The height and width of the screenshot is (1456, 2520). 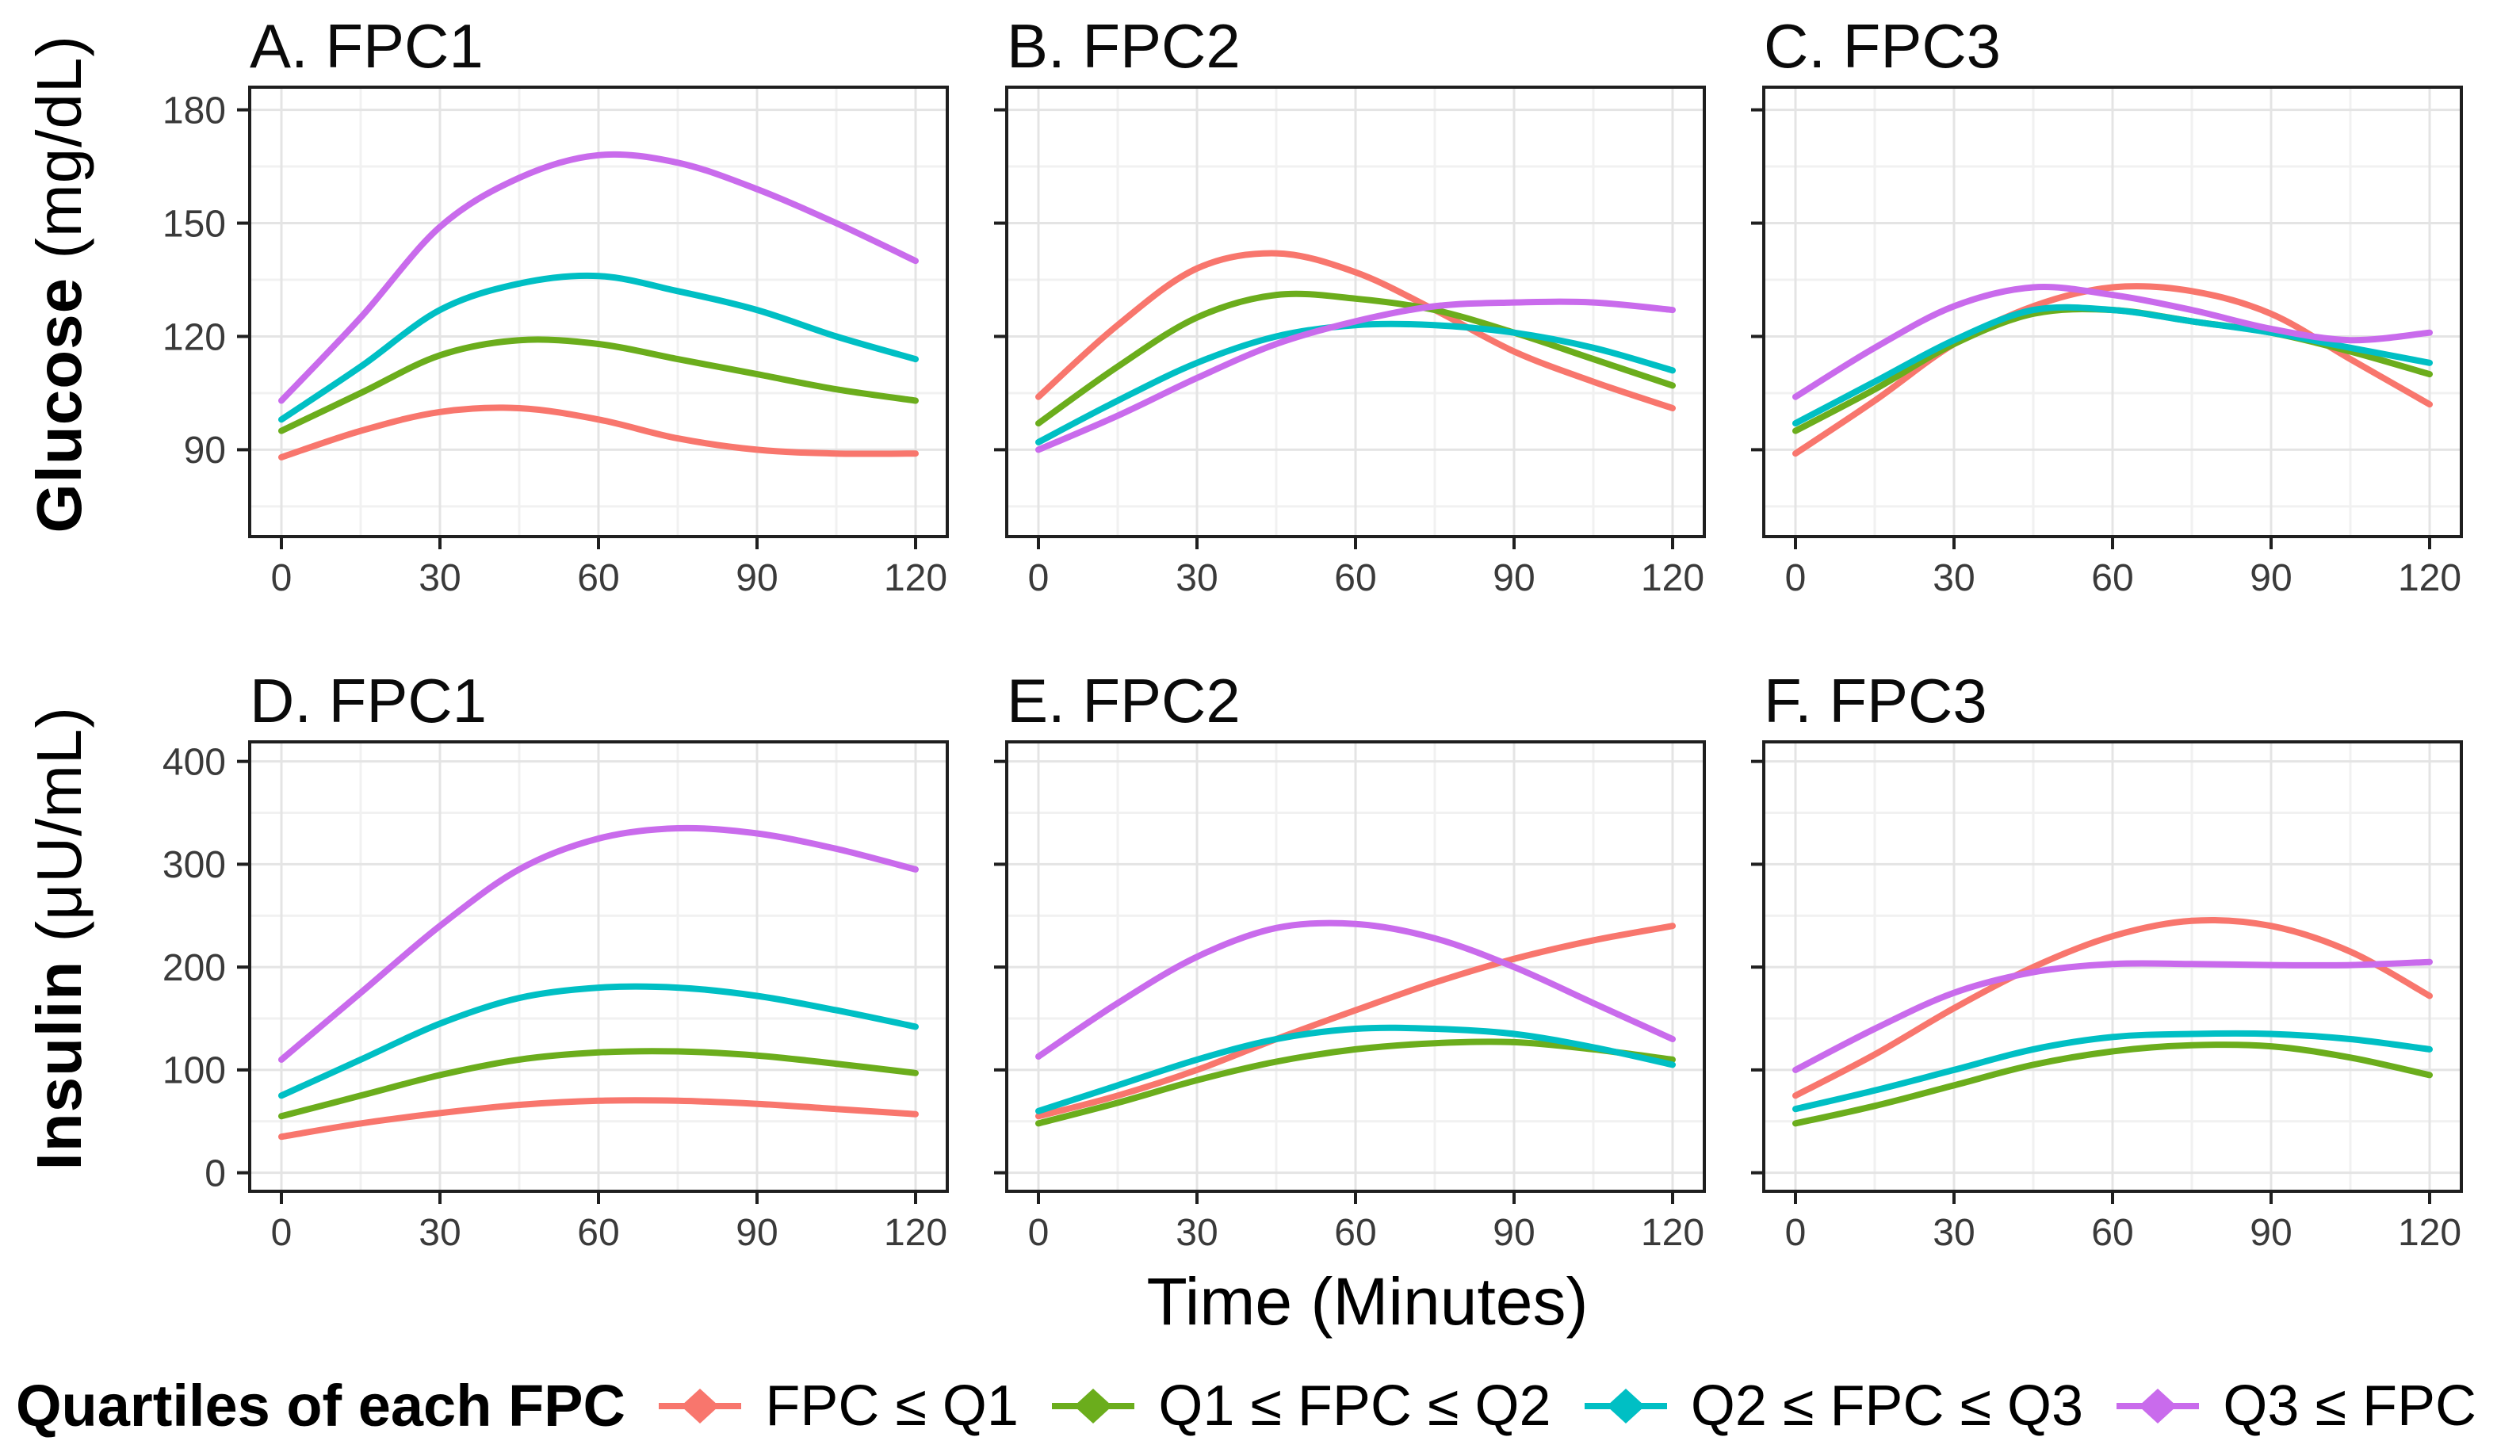 I want to click on y-tick-label: 90, so click(x=205, y=451).